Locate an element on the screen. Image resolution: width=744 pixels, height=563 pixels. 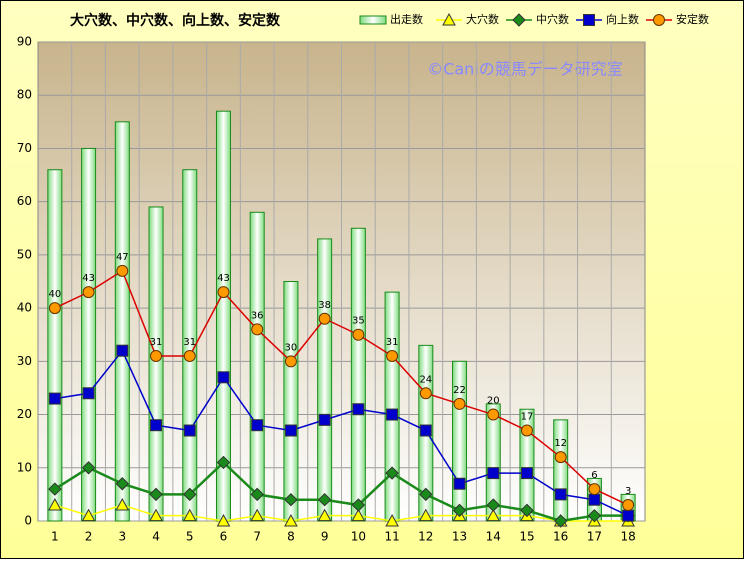
y-tick-label: 50 is located at coordinates (24, 254).